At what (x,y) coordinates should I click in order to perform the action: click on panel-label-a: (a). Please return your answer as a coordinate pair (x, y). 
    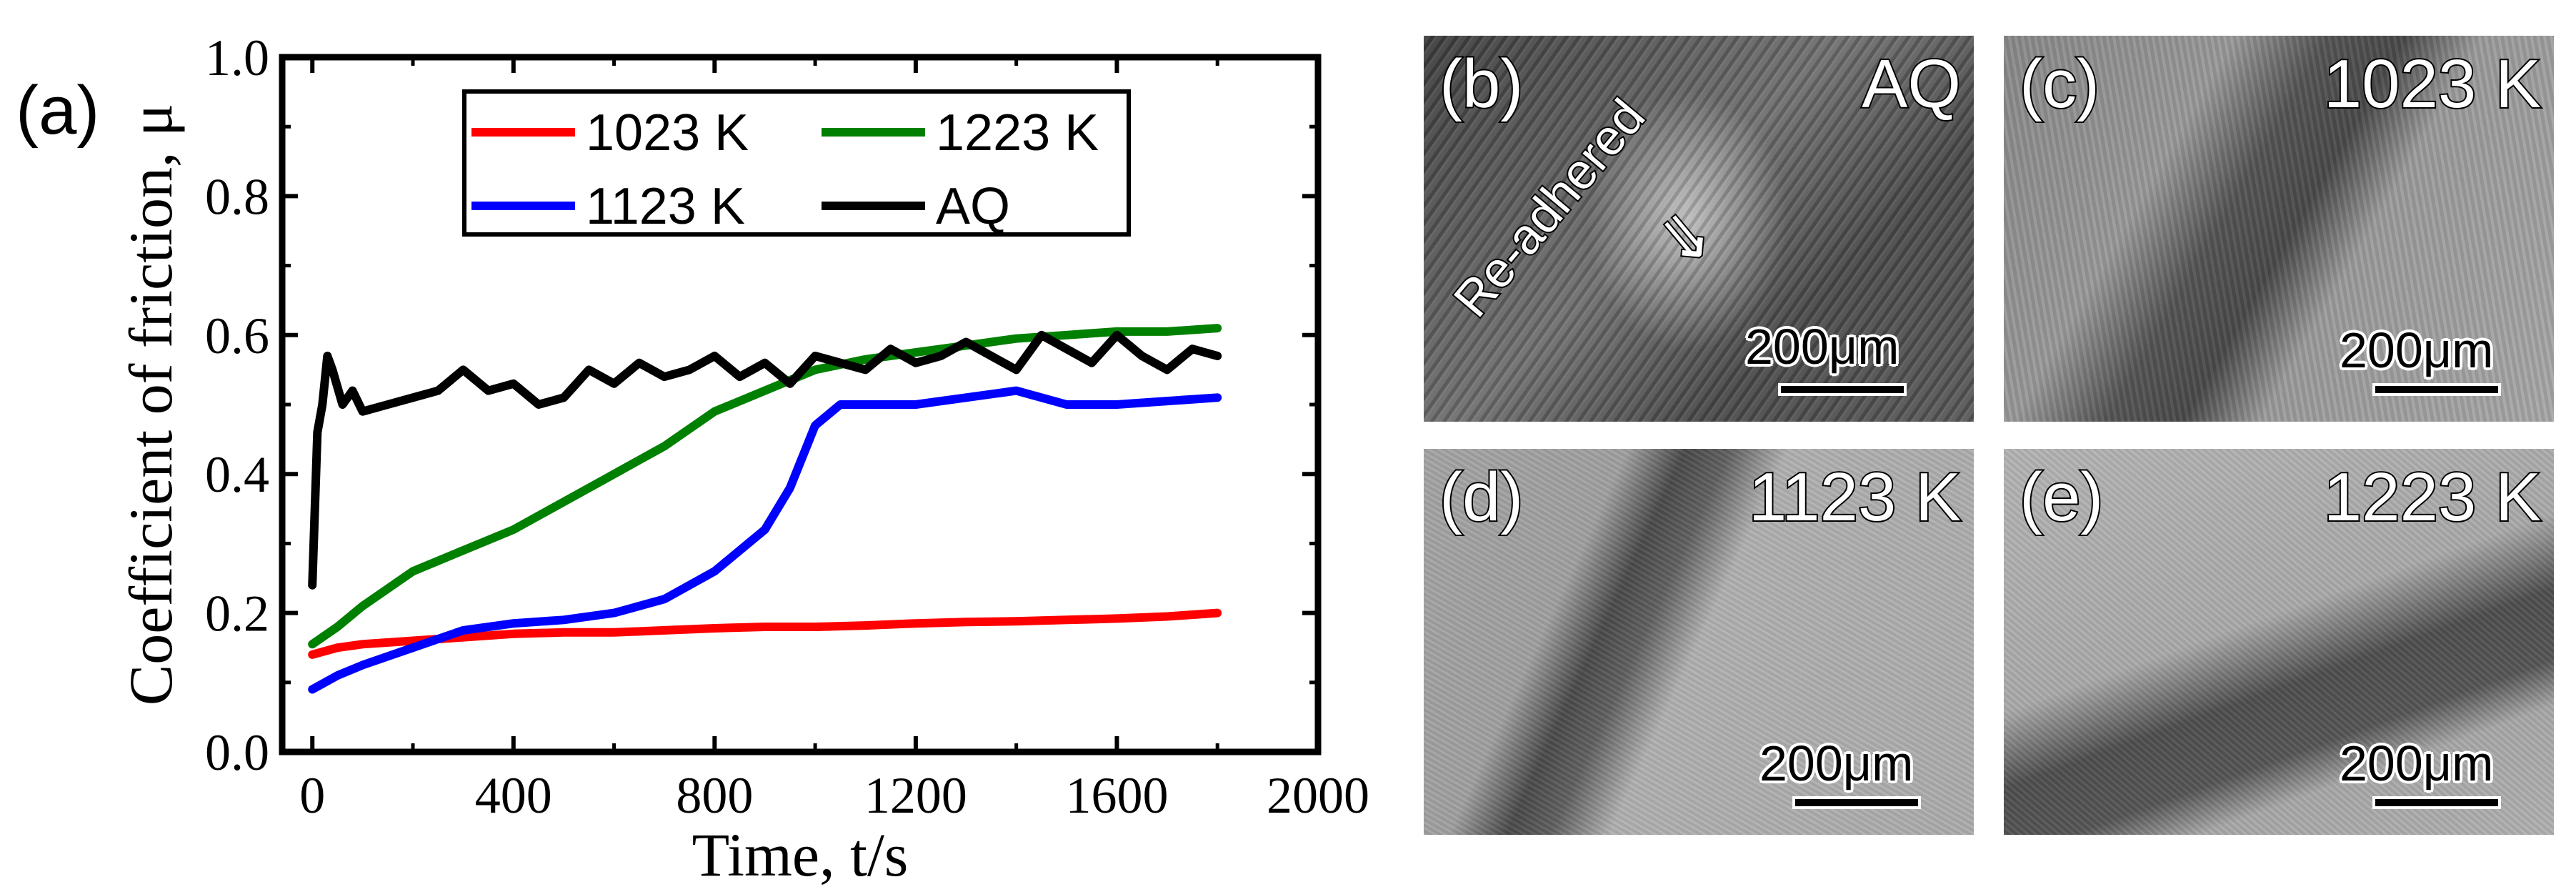
    Looking at the image, I should click on (58, 110).